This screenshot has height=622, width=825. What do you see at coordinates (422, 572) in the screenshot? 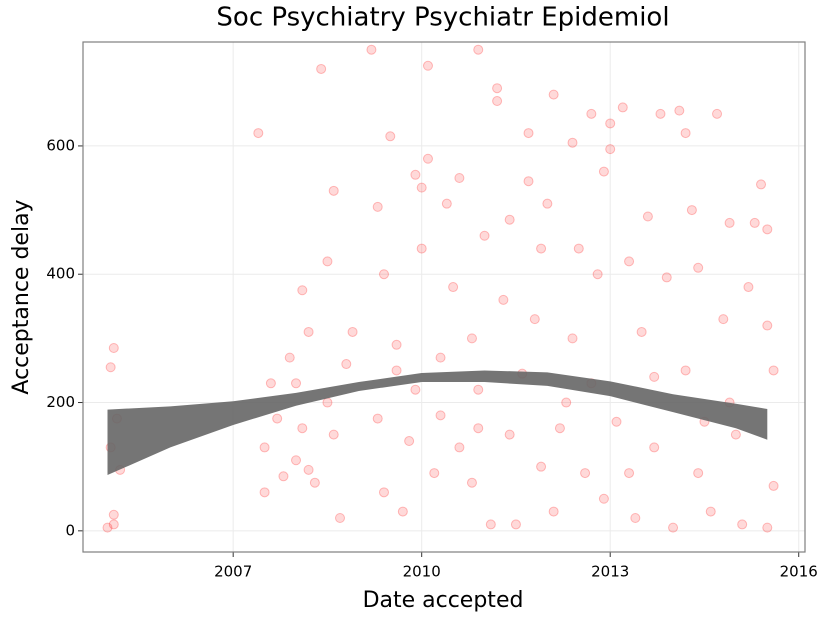
I see `x-tick-label: 2010` at bounding box center [422, 572].